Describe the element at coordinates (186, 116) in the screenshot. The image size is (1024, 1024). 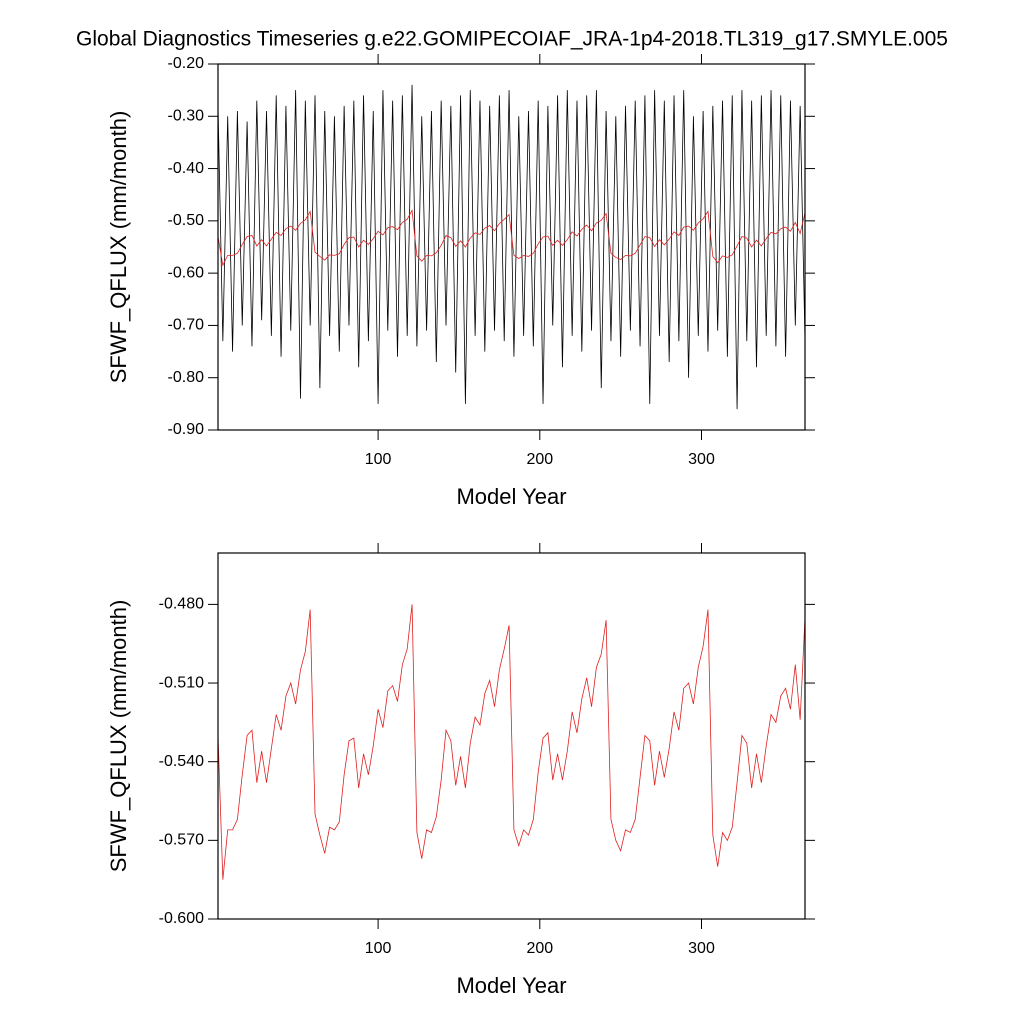
I see `y-tick-label: -0.30` at that location.